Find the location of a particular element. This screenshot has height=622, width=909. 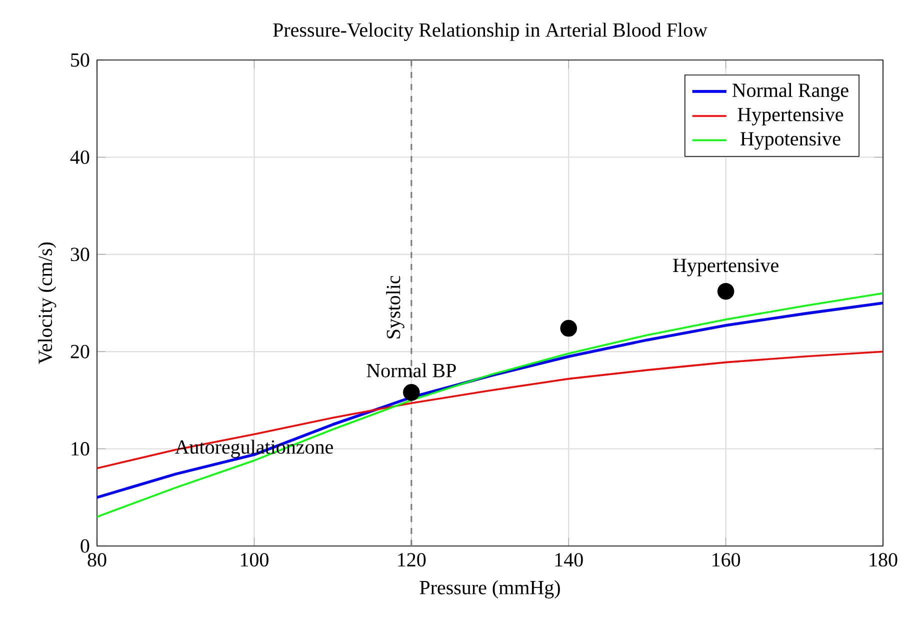

y-tick-label: 30 is located at coordinates (80, 255).